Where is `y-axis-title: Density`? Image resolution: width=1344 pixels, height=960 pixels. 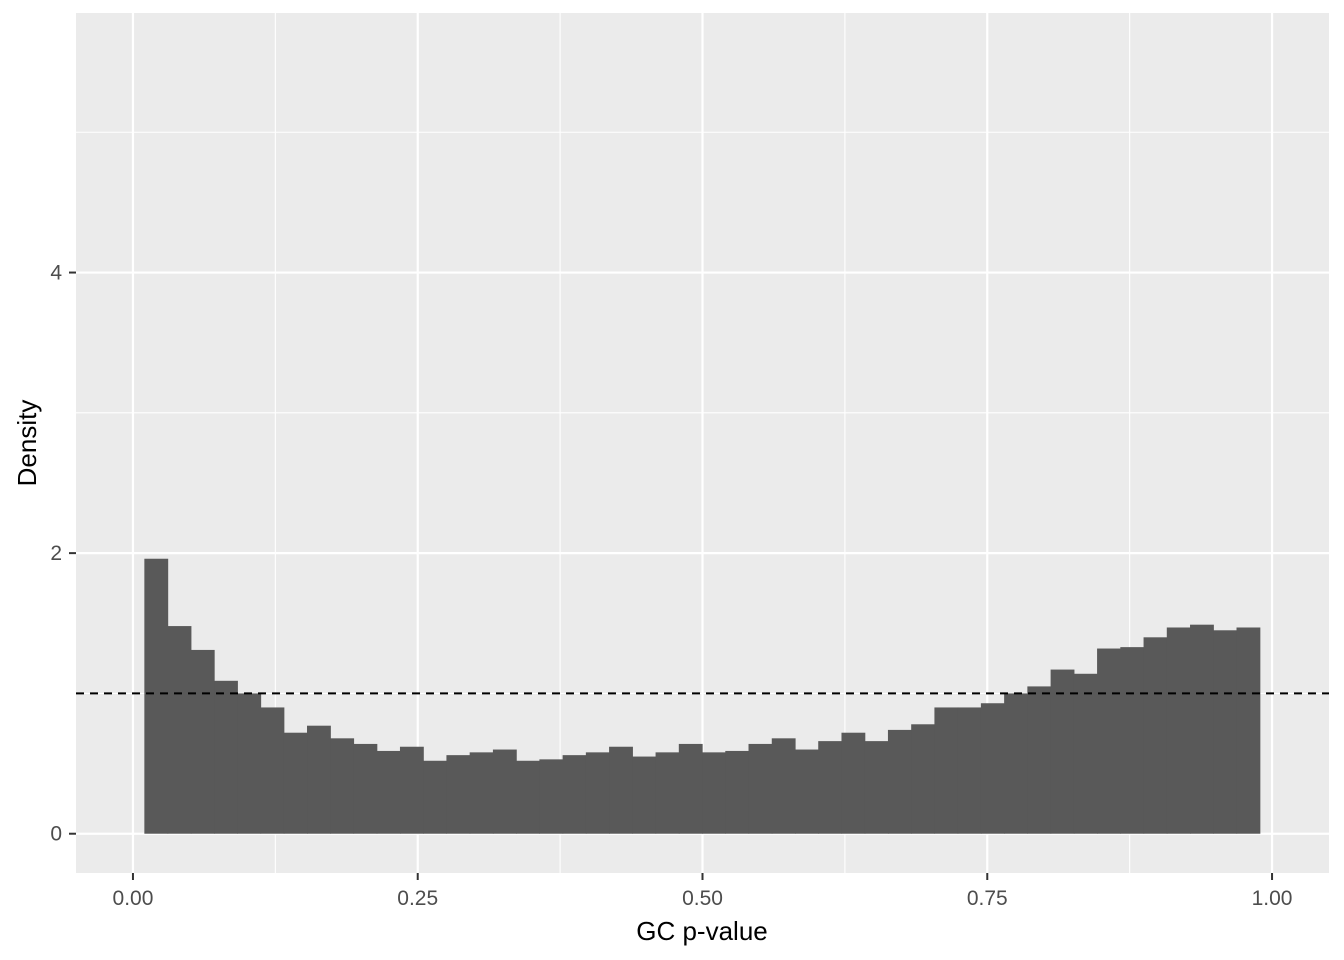 y-axis-title: Density is located at coordinates (27, 443).